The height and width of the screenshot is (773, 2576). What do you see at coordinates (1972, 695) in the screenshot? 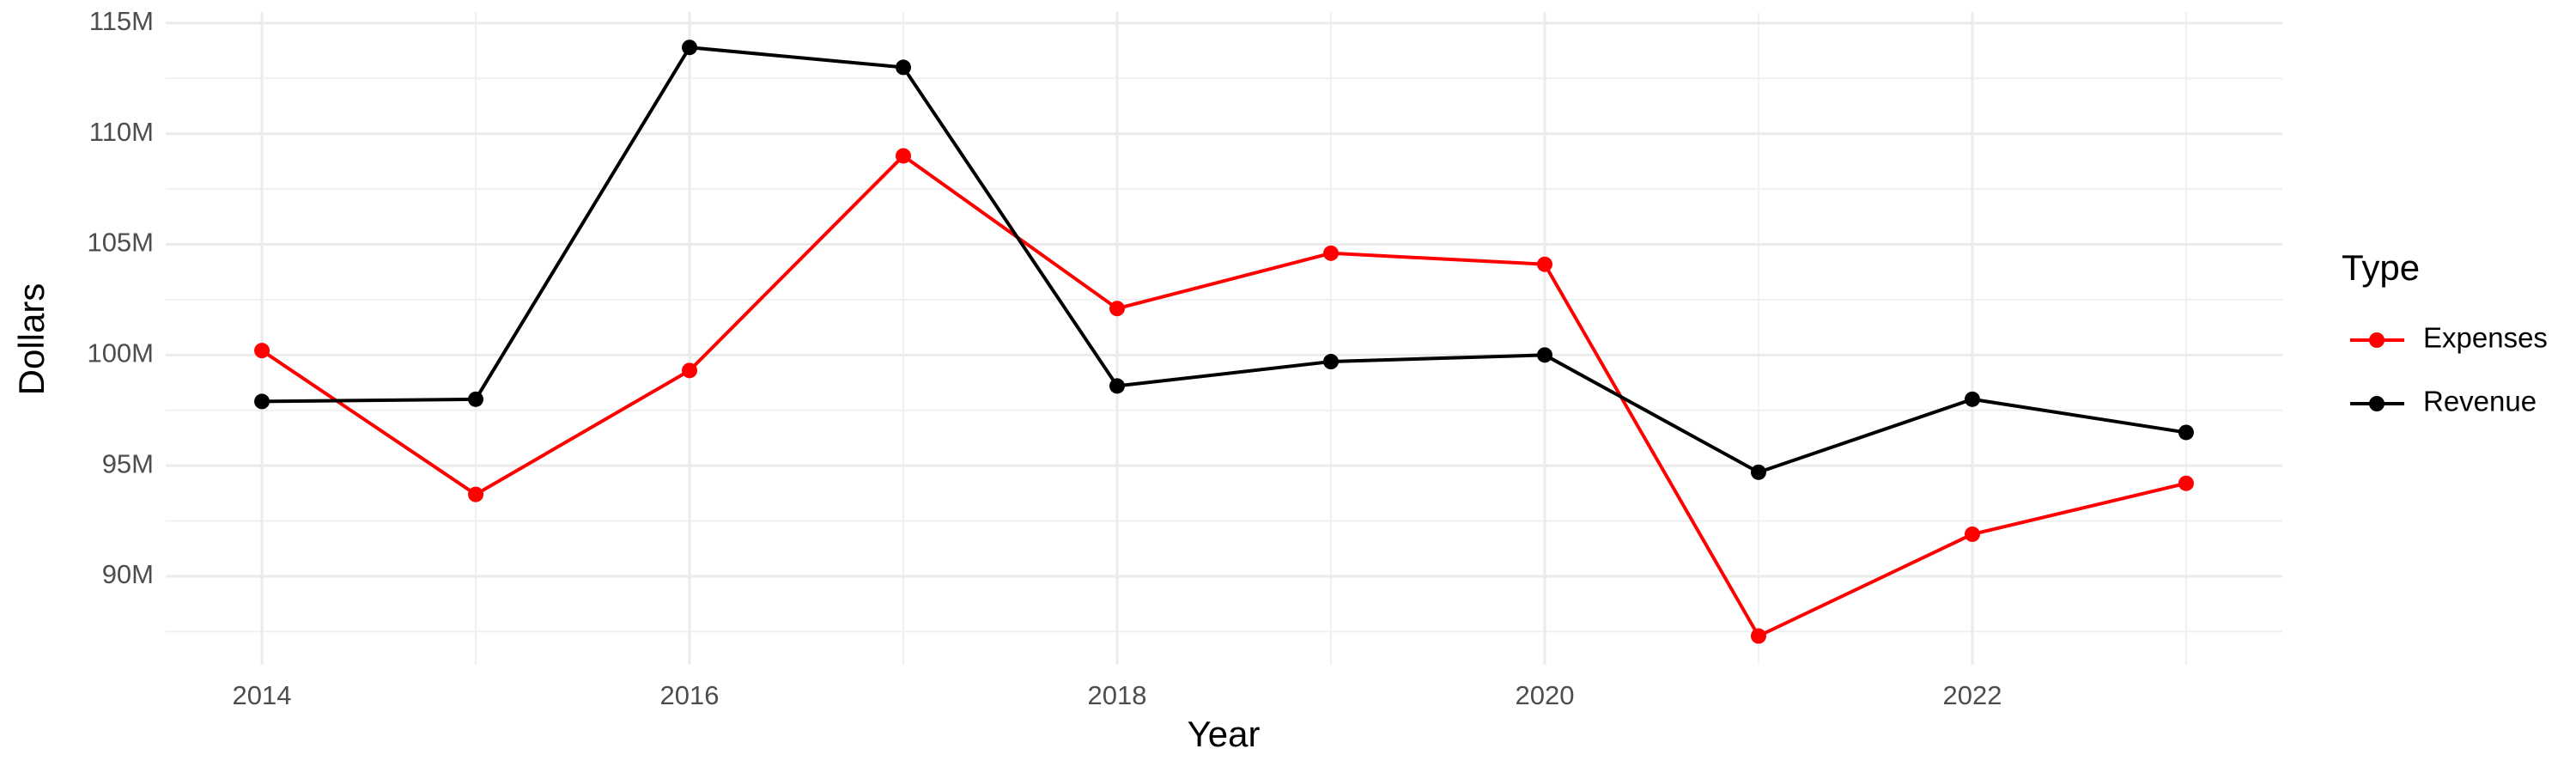
I see `x-tick-label: 2022` at bounding box center [1972, 695].